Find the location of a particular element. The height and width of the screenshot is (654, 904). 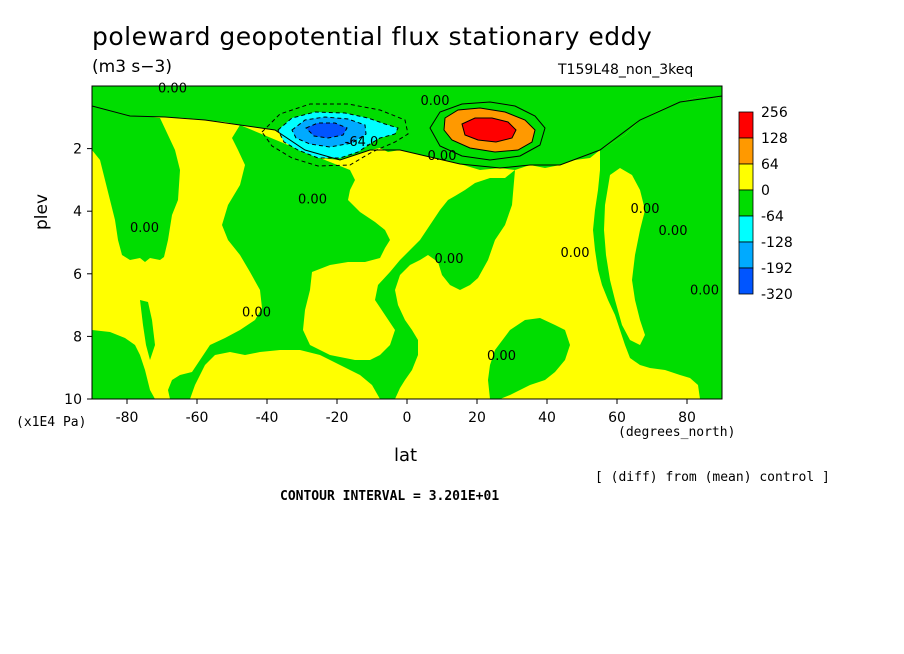

x-axis-label: lat is located at coordinates (406, 455).